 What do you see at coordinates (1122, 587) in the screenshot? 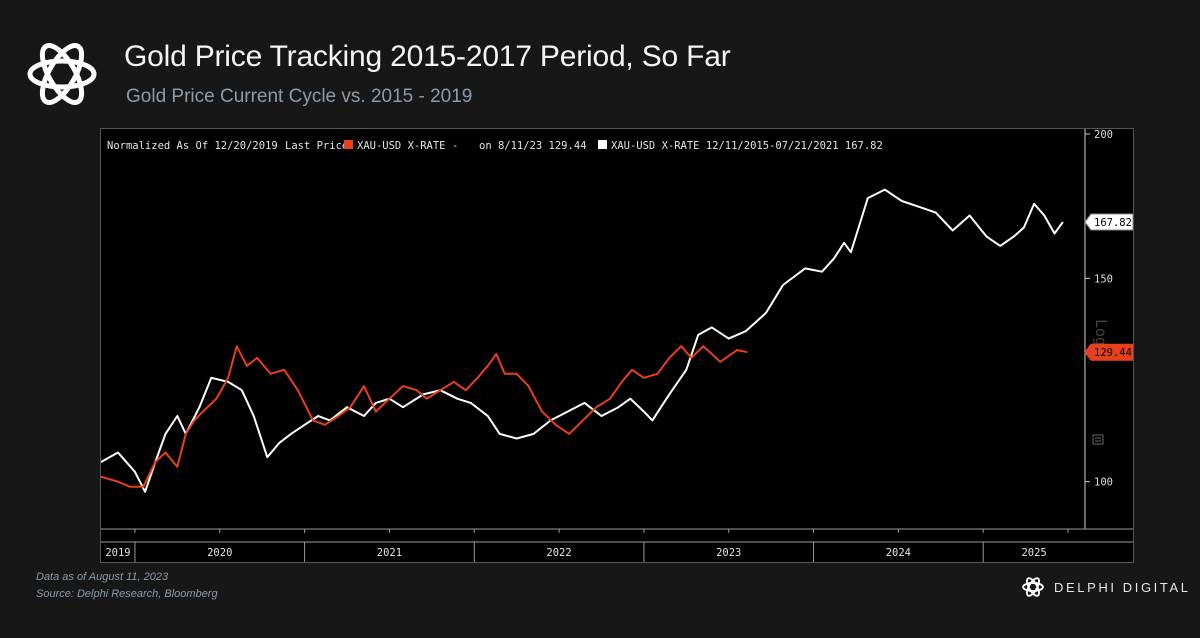
I see `brand-name: DELPHI DIGITAL` at bounding box center [1122, 587].